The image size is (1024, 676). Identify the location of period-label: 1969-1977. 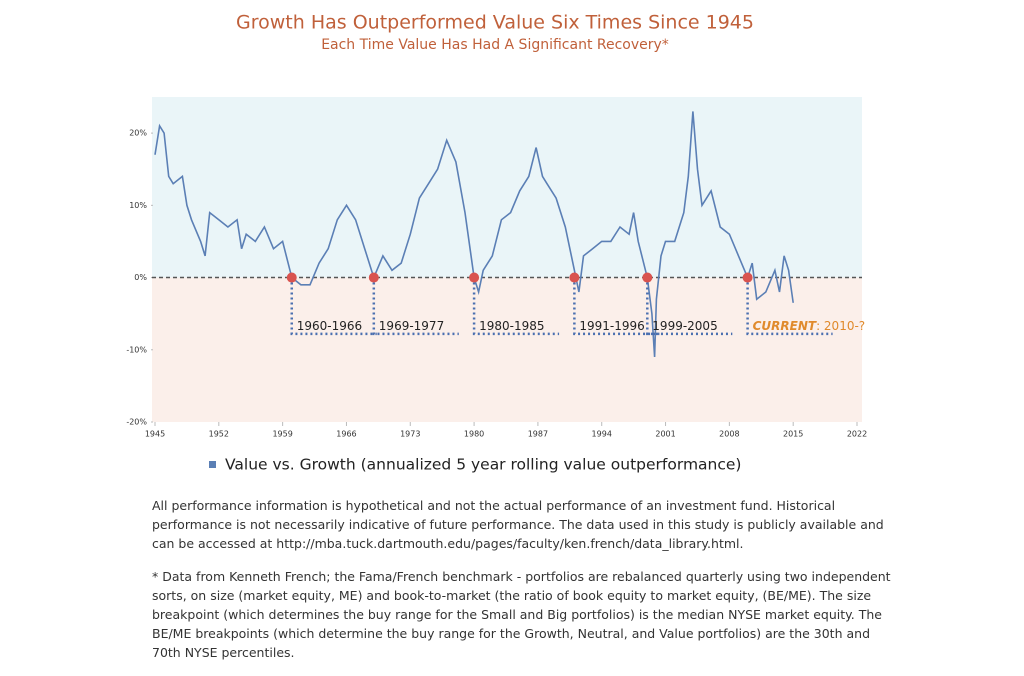
(411, 325).